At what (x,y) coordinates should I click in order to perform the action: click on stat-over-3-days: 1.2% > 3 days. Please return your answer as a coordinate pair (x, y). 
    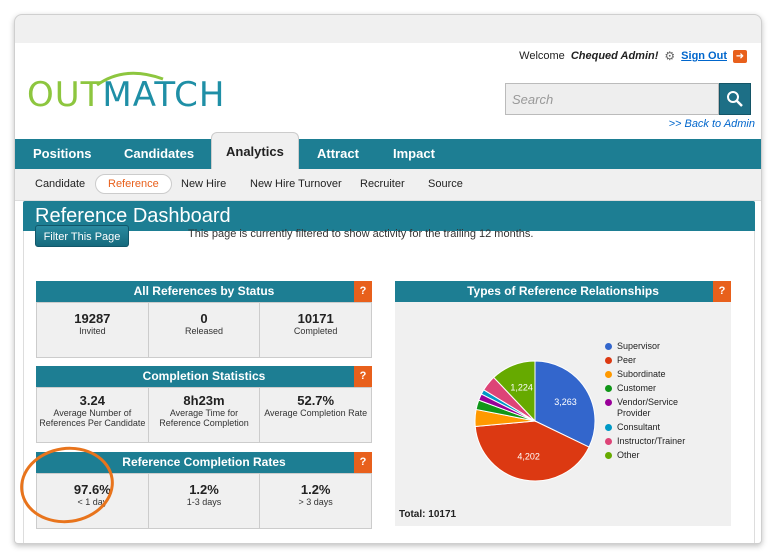
    Looking at the image, I should click on (315, 501).